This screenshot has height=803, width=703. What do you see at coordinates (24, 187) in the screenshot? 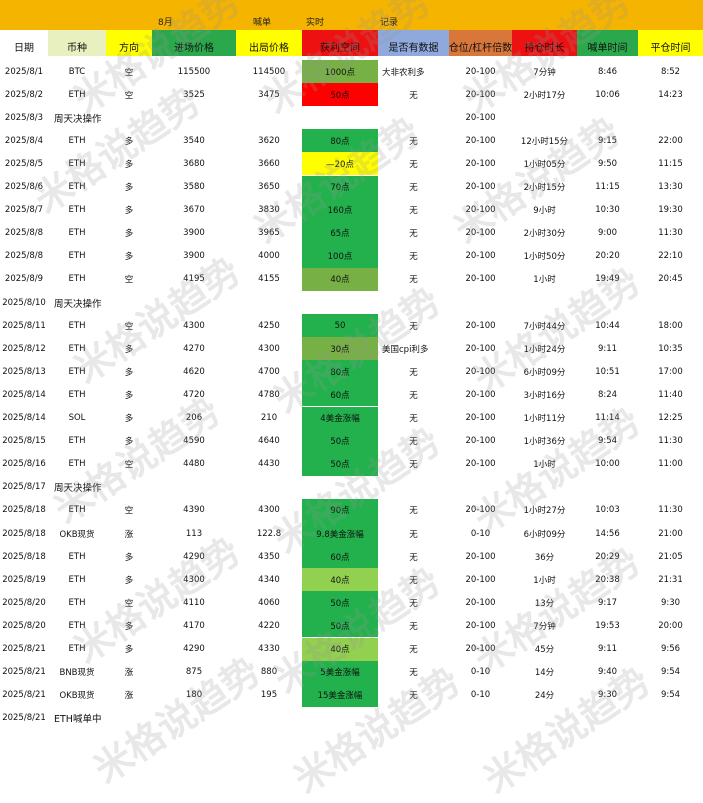
I see `cell-date: 2025/8/6` at bounding box center [24, 187].